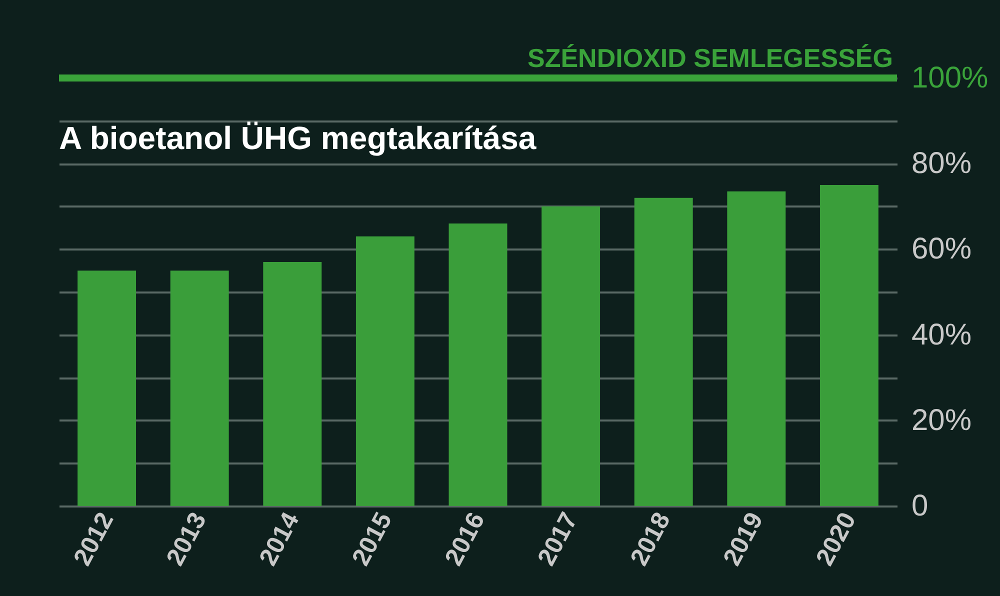  Describe the element at coordinates (950, 78) in the screenshot. I see `y-tick-label: 100%` at that location.